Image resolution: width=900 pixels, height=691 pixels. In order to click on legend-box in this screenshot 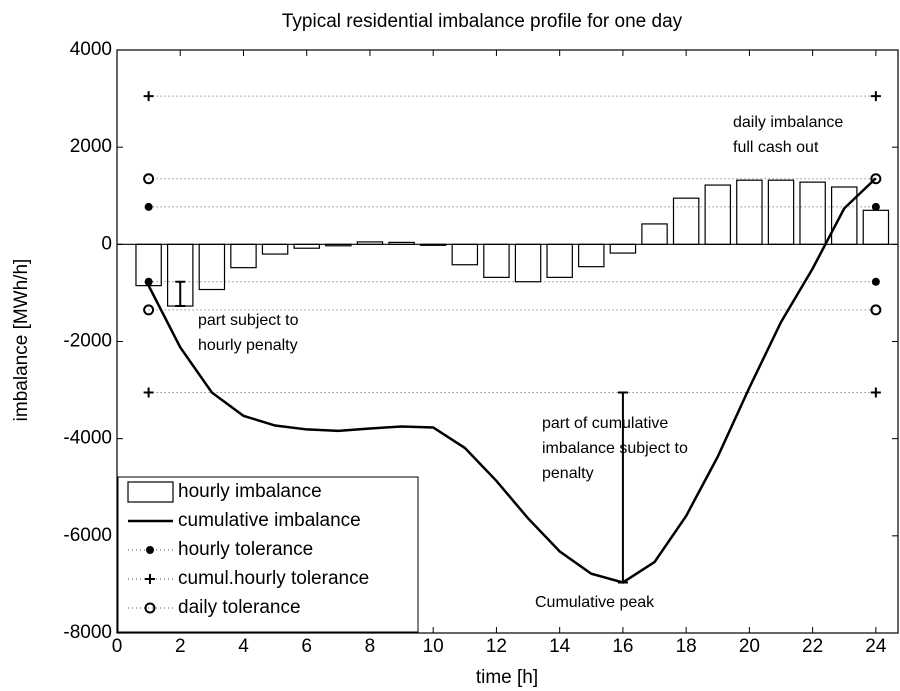, I will do `click(268, 554)`.